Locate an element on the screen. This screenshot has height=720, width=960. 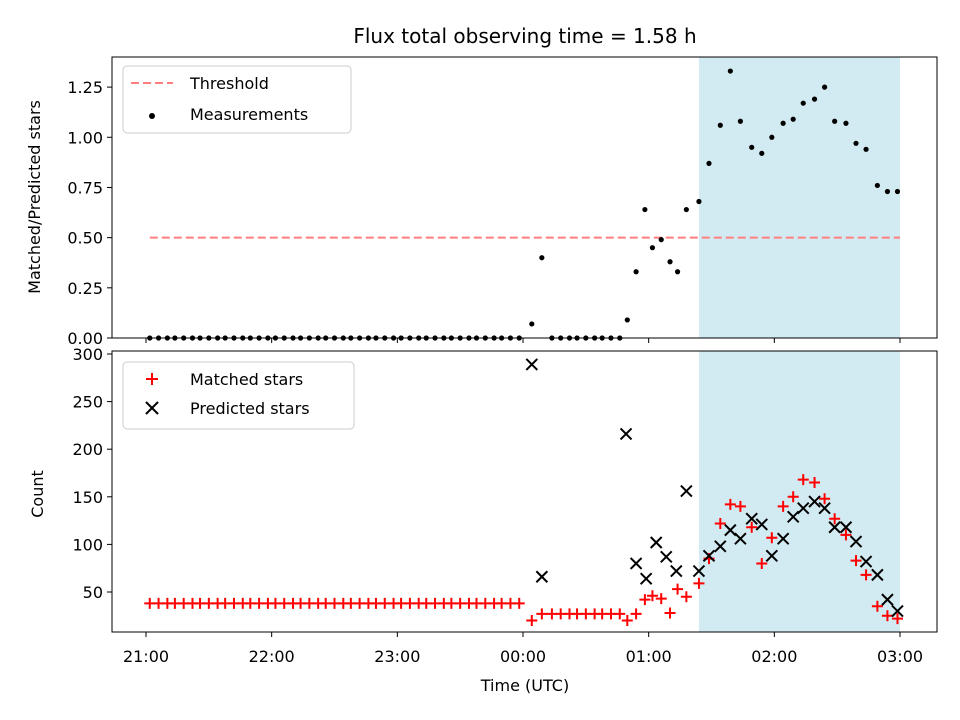
legend-matched-swatch is located at coordinates (152, 379).